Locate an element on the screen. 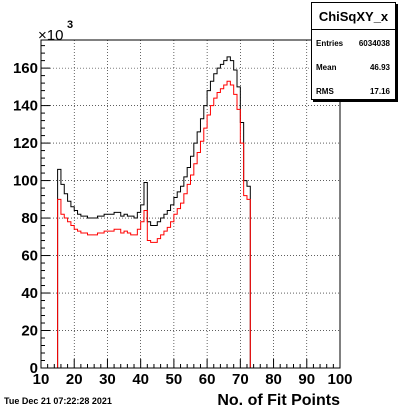  y-tick-label: 80 is located at coordinates (29, 218).